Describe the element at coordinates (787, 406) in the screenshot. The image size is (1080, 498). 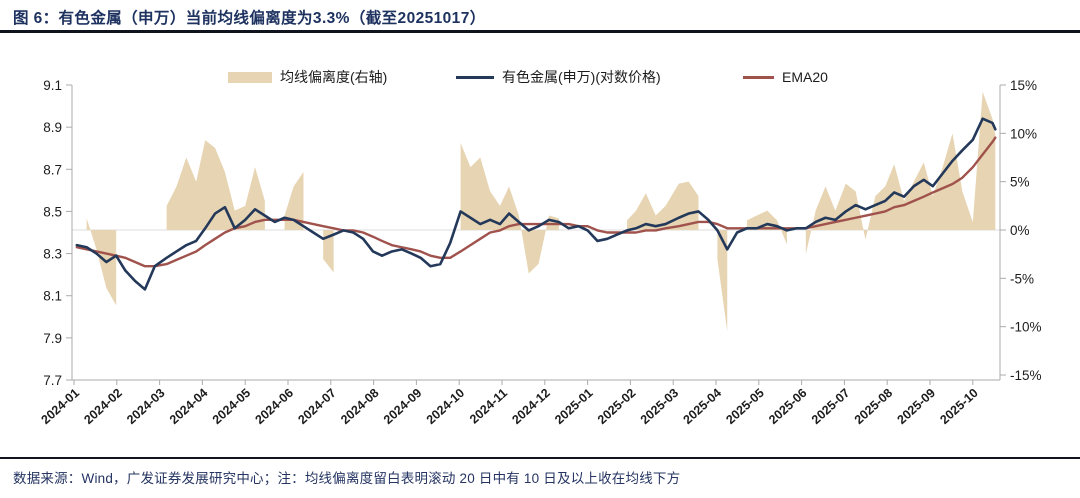
I see `svg-text: 2025-06` at that location.